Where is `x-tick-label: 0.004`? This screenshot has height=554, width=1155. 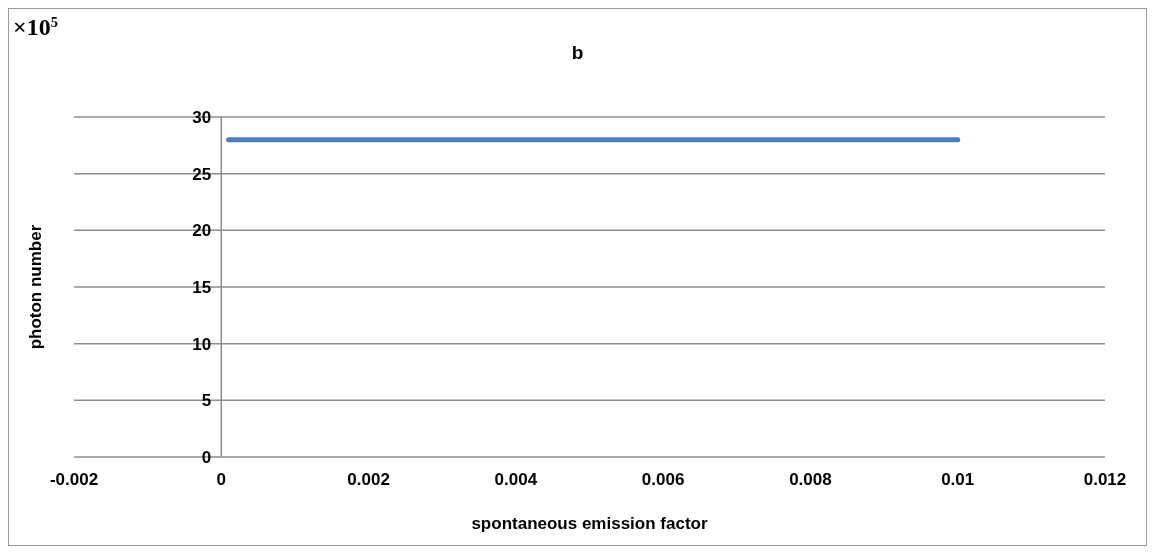
x-tick-label: 0.004 is located at coordinates (516, 480).